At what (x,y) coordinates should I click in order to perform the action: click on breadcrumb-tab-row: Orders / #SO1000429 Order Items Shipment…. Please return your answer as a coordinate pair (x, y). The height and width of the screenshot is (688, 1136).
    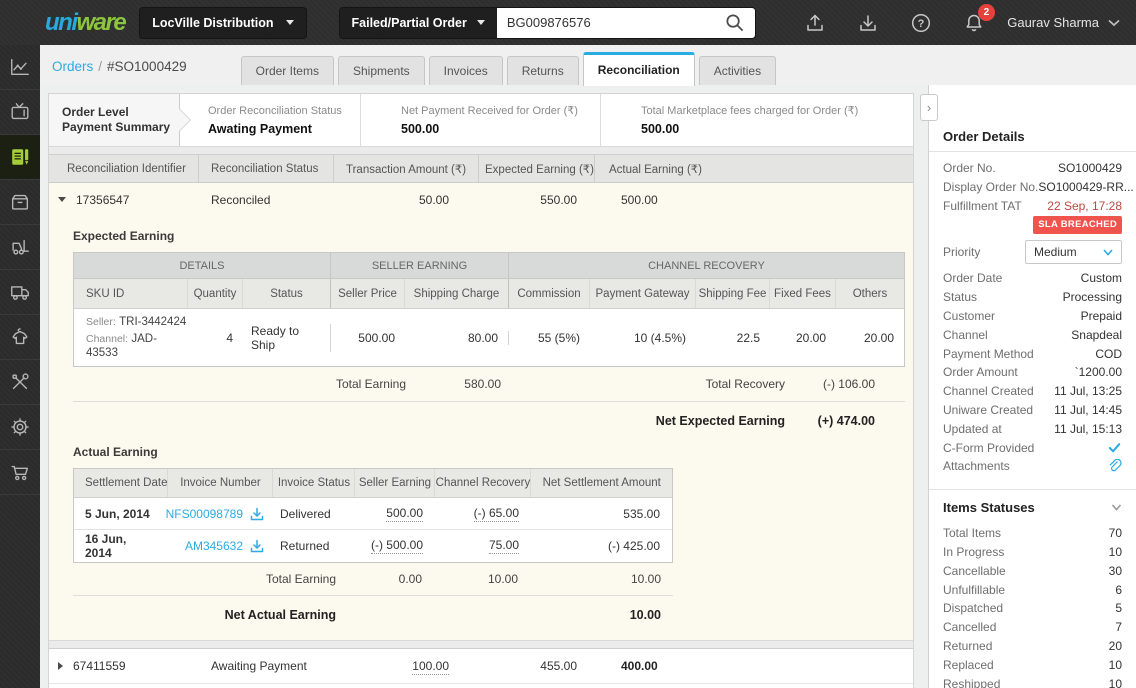
    Looking at the image, I should click on (588, 65).